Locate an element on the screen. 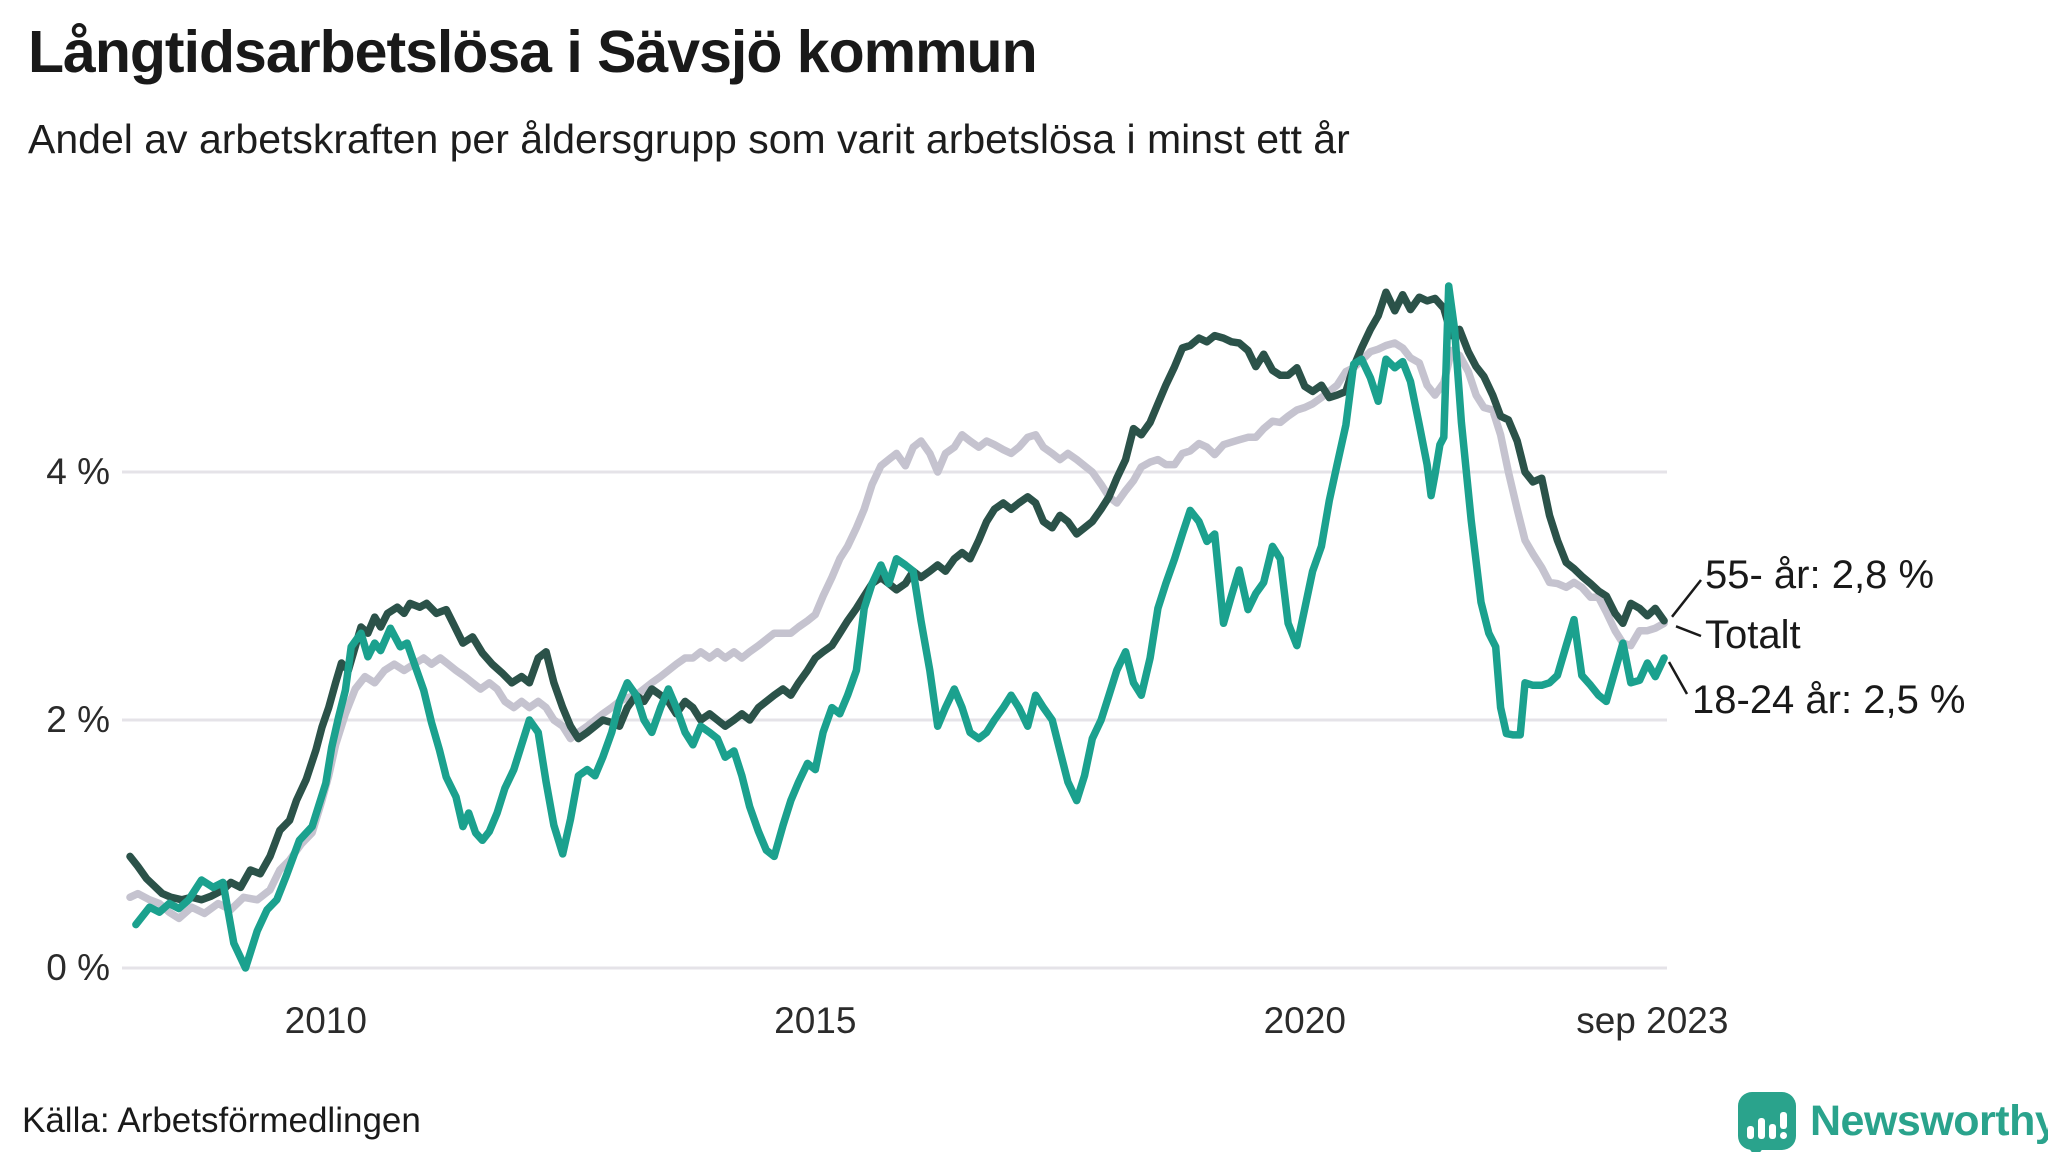 The width and height of the screenshot is (2048, 1152). newsworthy-speech-bubble-icon is located at coordinates (1767, 1122).